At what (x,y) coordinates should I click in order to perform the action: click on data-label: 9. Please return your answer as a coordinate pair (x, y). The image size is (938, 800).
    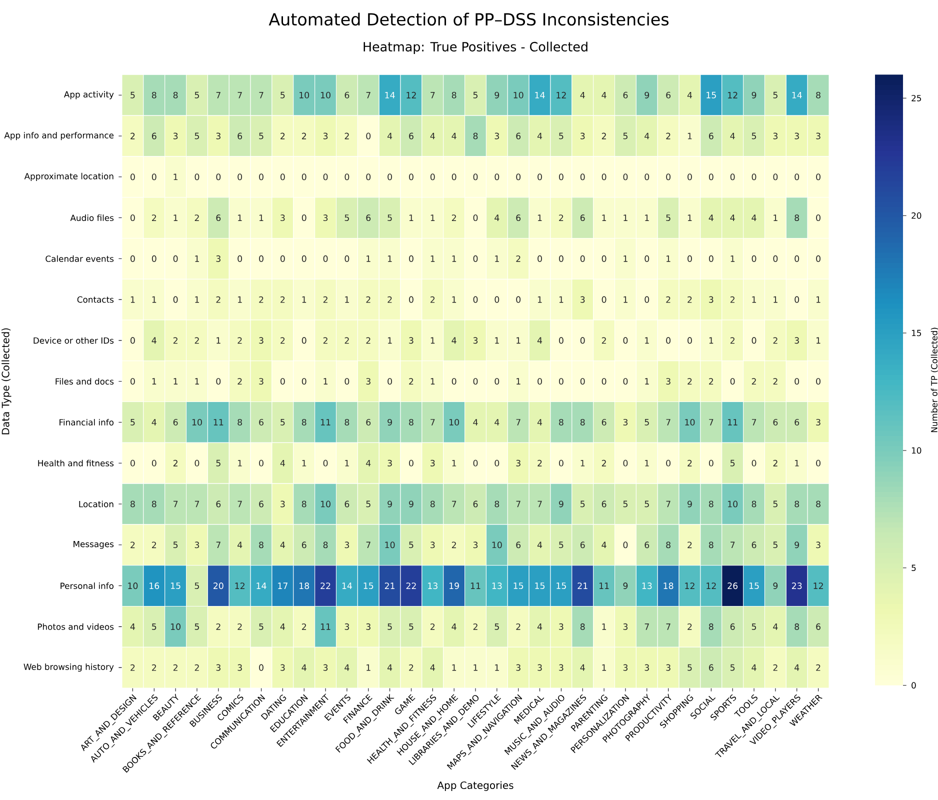
    Looking at the image, I should click on (797, 545).